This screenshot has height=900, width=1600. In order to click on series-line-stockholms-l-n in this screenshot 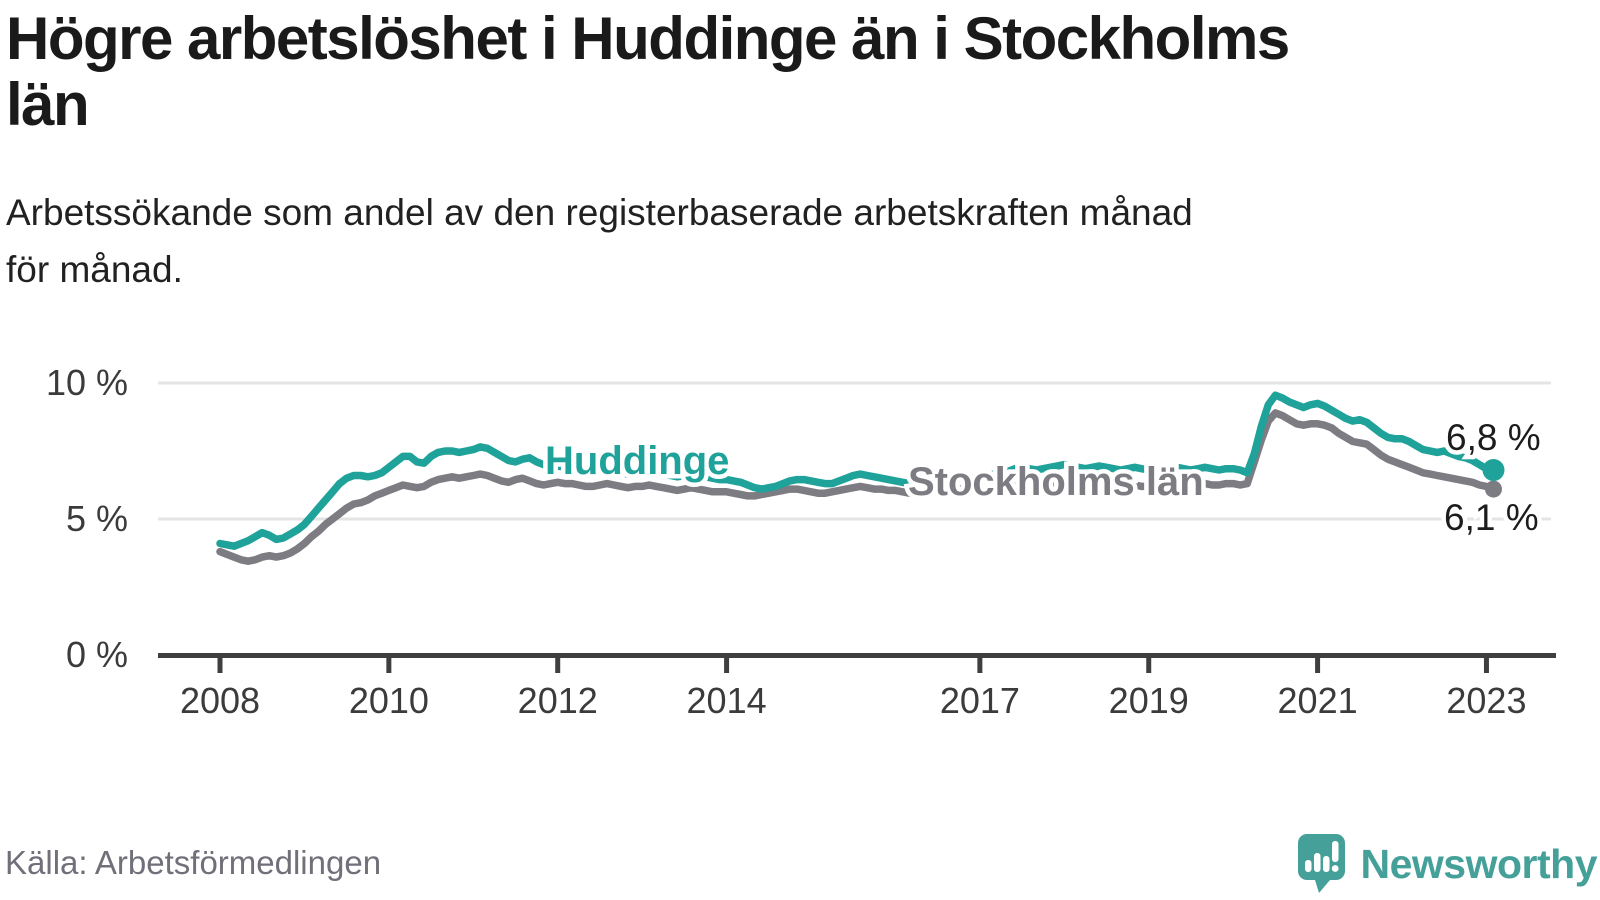, I will do `click(857, 487)`.